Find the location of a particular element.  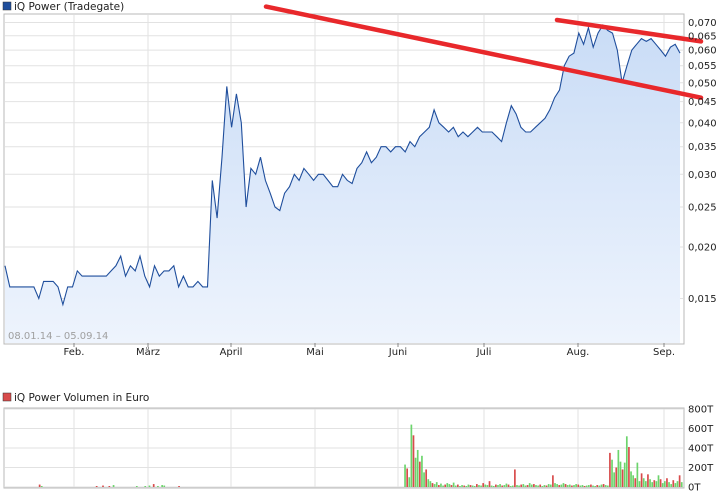

price-x-tick-label: Aug. is located at coordinates (578, 352).